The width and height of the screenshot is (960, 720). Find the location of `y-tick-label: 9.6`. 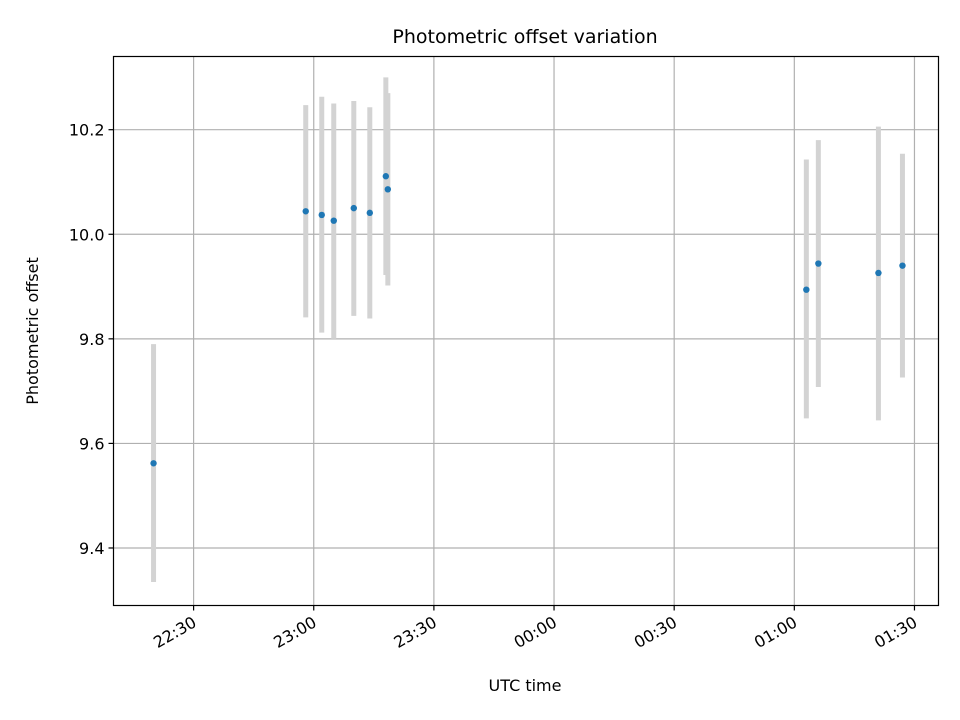

y-tick-label: 9.6 is located at coordinates (91, 443).